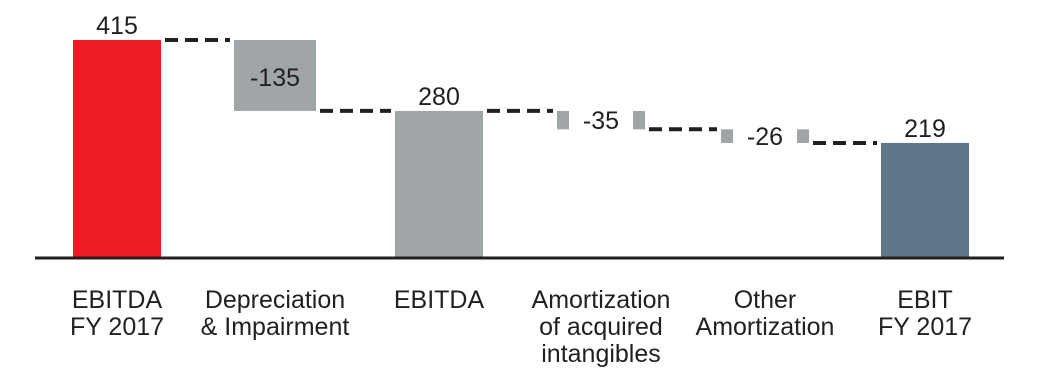 This screenshot has height=372, width=1037. Describe the element at coordinates (275, 300) in the screenshot. I see `category-label-line: Depreciation` at that location.